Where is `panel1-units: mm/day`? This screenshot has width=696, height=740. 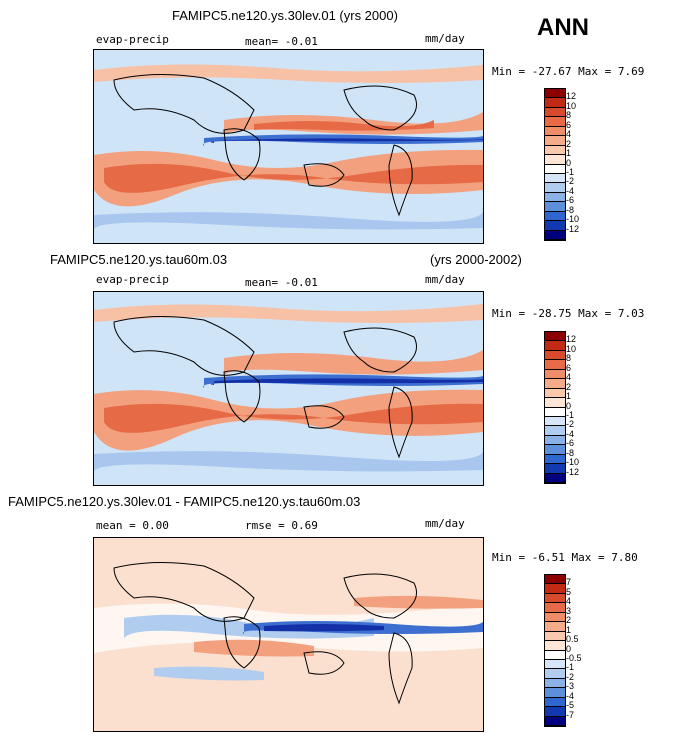
panel1-units: mm/day is located at coordinates (445, 38).